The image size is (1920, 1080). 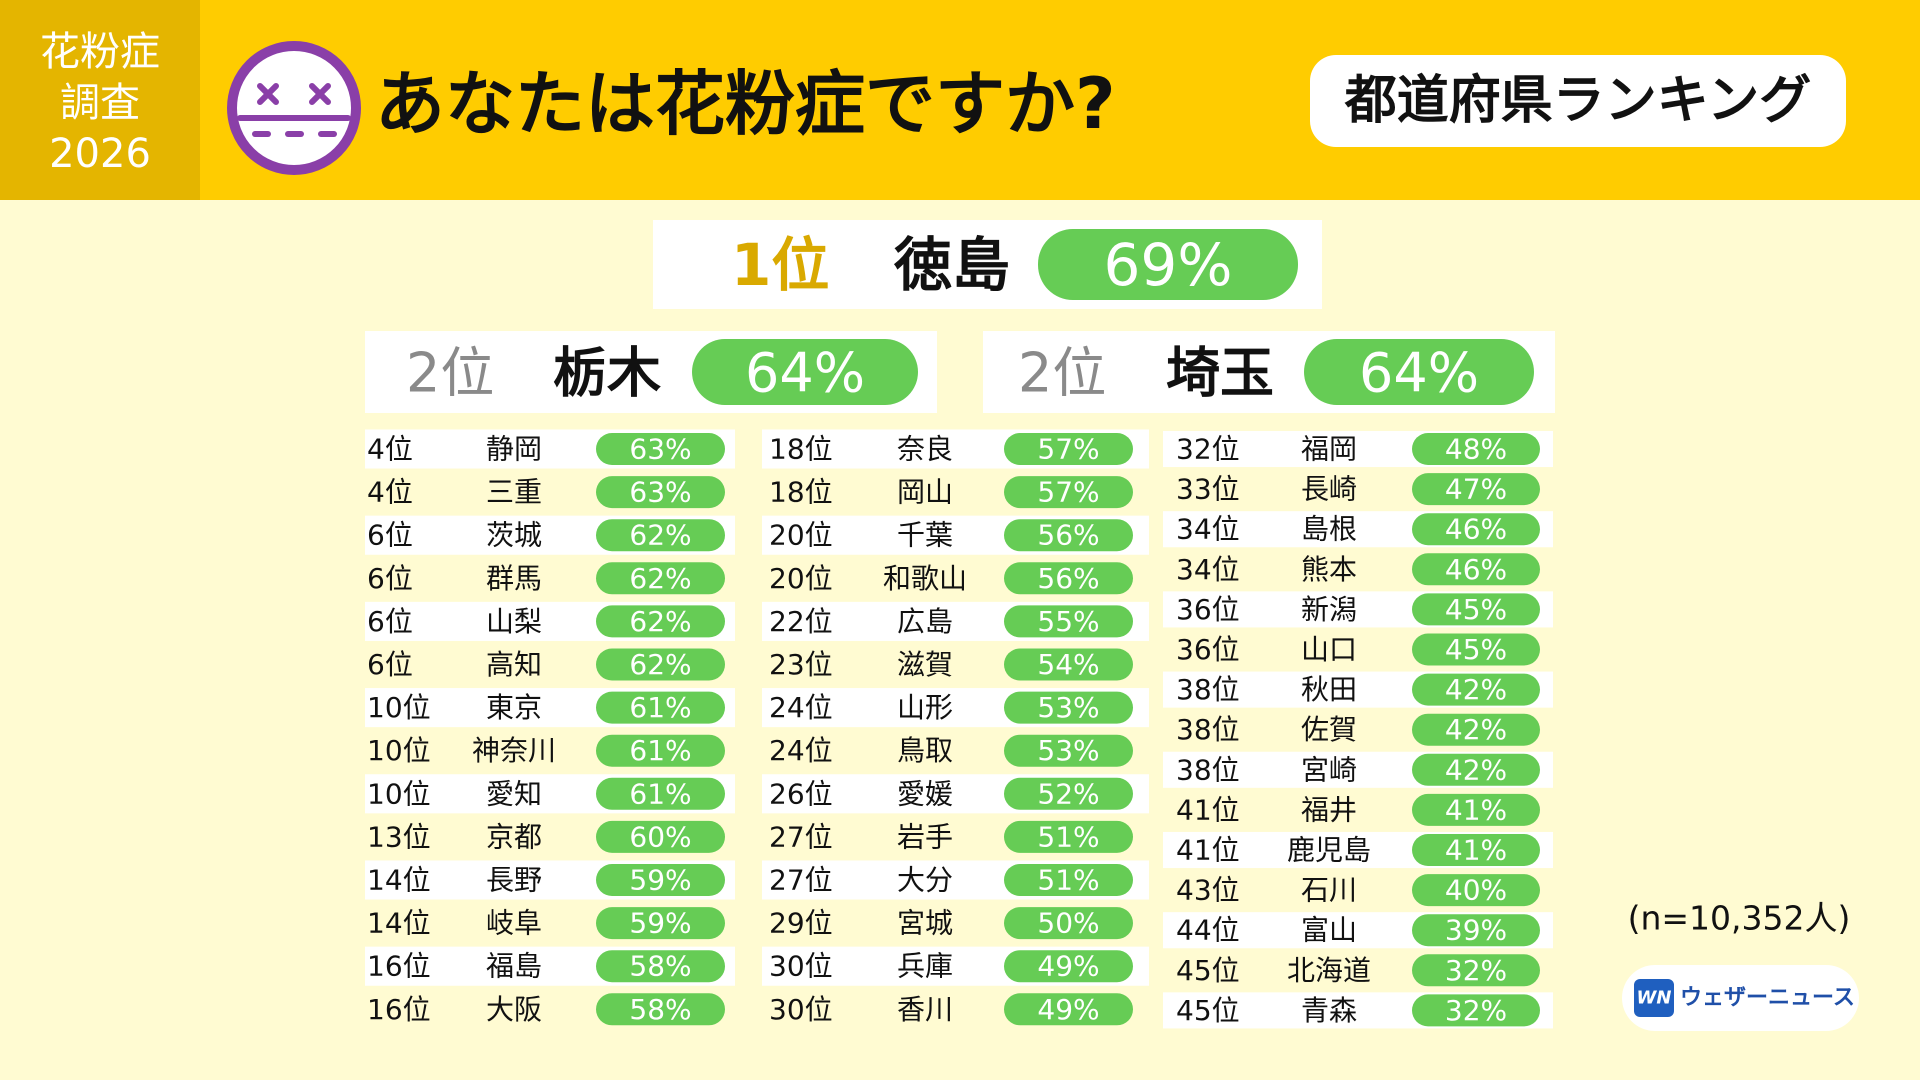 I want to click on percentage: 39%, so click(x=1476, y=930).